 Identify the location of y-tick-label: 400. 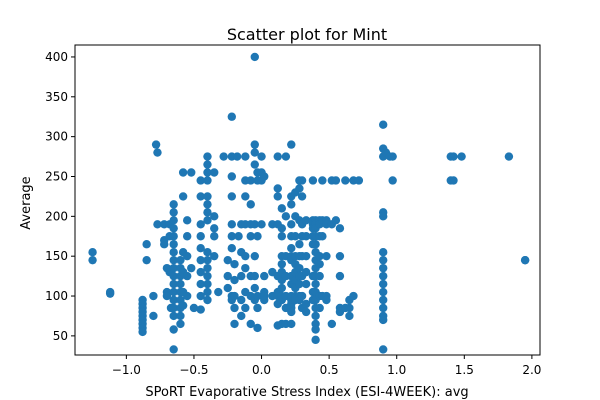
(56, 57).